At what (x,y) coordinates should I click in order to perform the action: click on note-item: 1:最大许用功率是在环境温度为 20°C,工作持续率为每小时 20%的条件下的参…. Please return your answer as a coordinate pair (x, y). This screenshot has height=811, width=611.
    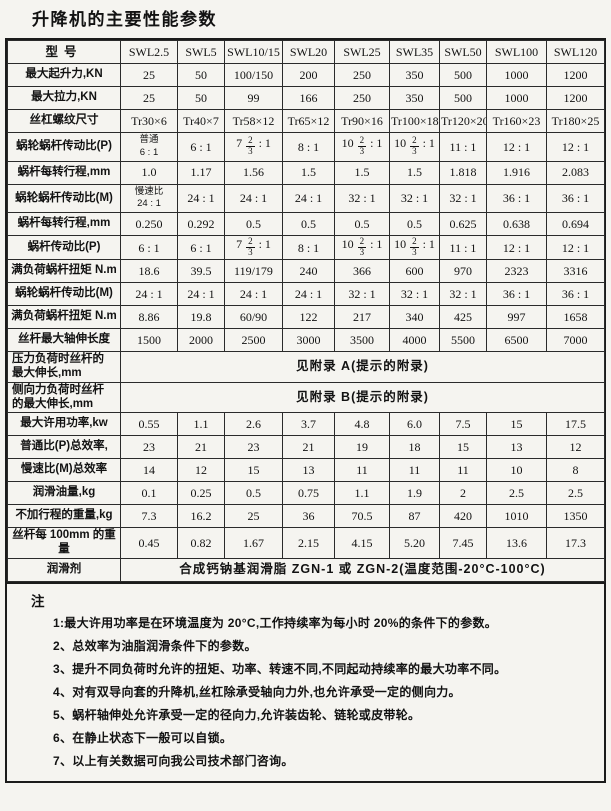
    Looking at the image, I should click on (275, 622).